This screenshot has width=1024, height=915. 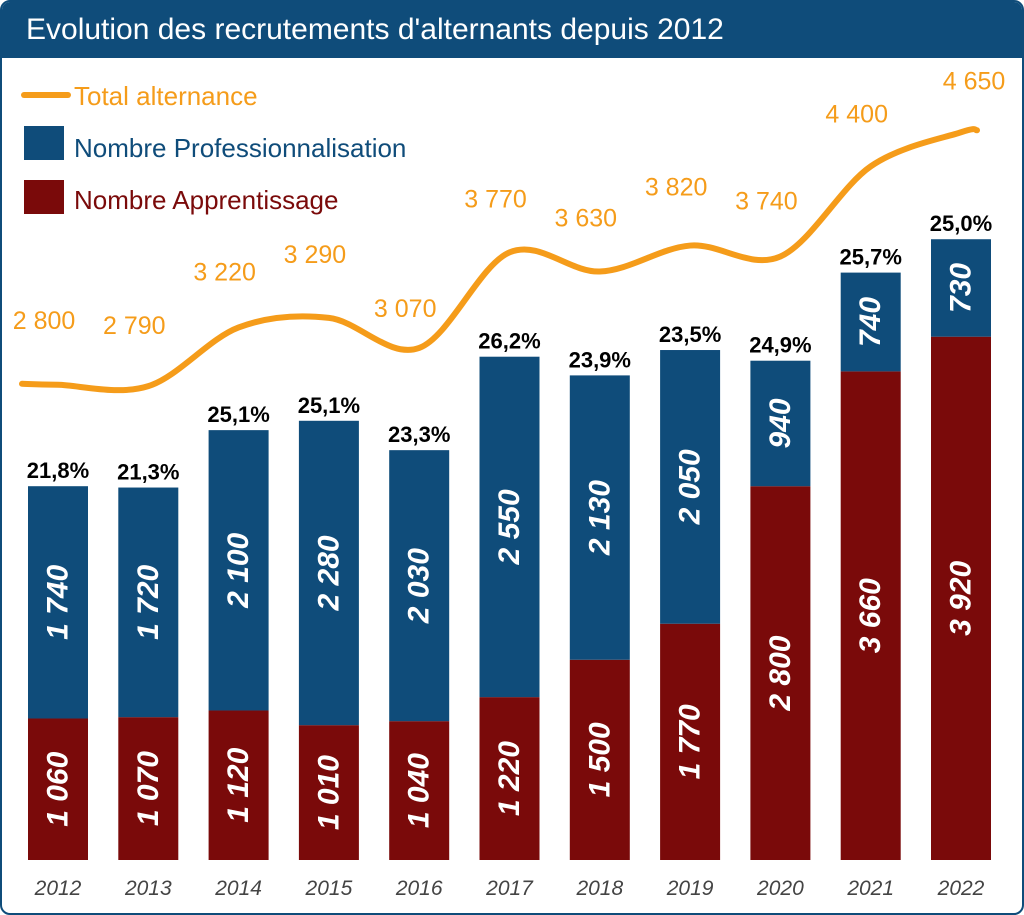 I want to click on share-label-2017: 26,2%, so click(x=509, y=341).